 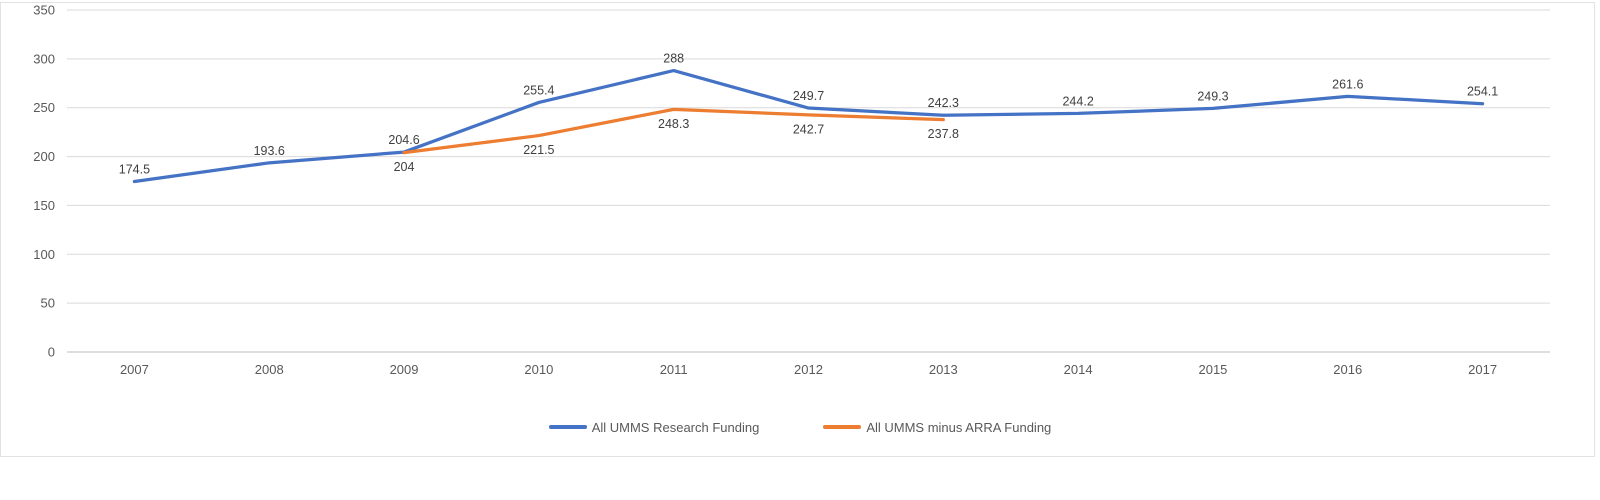 What do you see at coordinates (1212, 369) in the screenshot?
I see `x-axis-tick-label: 2015` at bounding box center [1212, 369].